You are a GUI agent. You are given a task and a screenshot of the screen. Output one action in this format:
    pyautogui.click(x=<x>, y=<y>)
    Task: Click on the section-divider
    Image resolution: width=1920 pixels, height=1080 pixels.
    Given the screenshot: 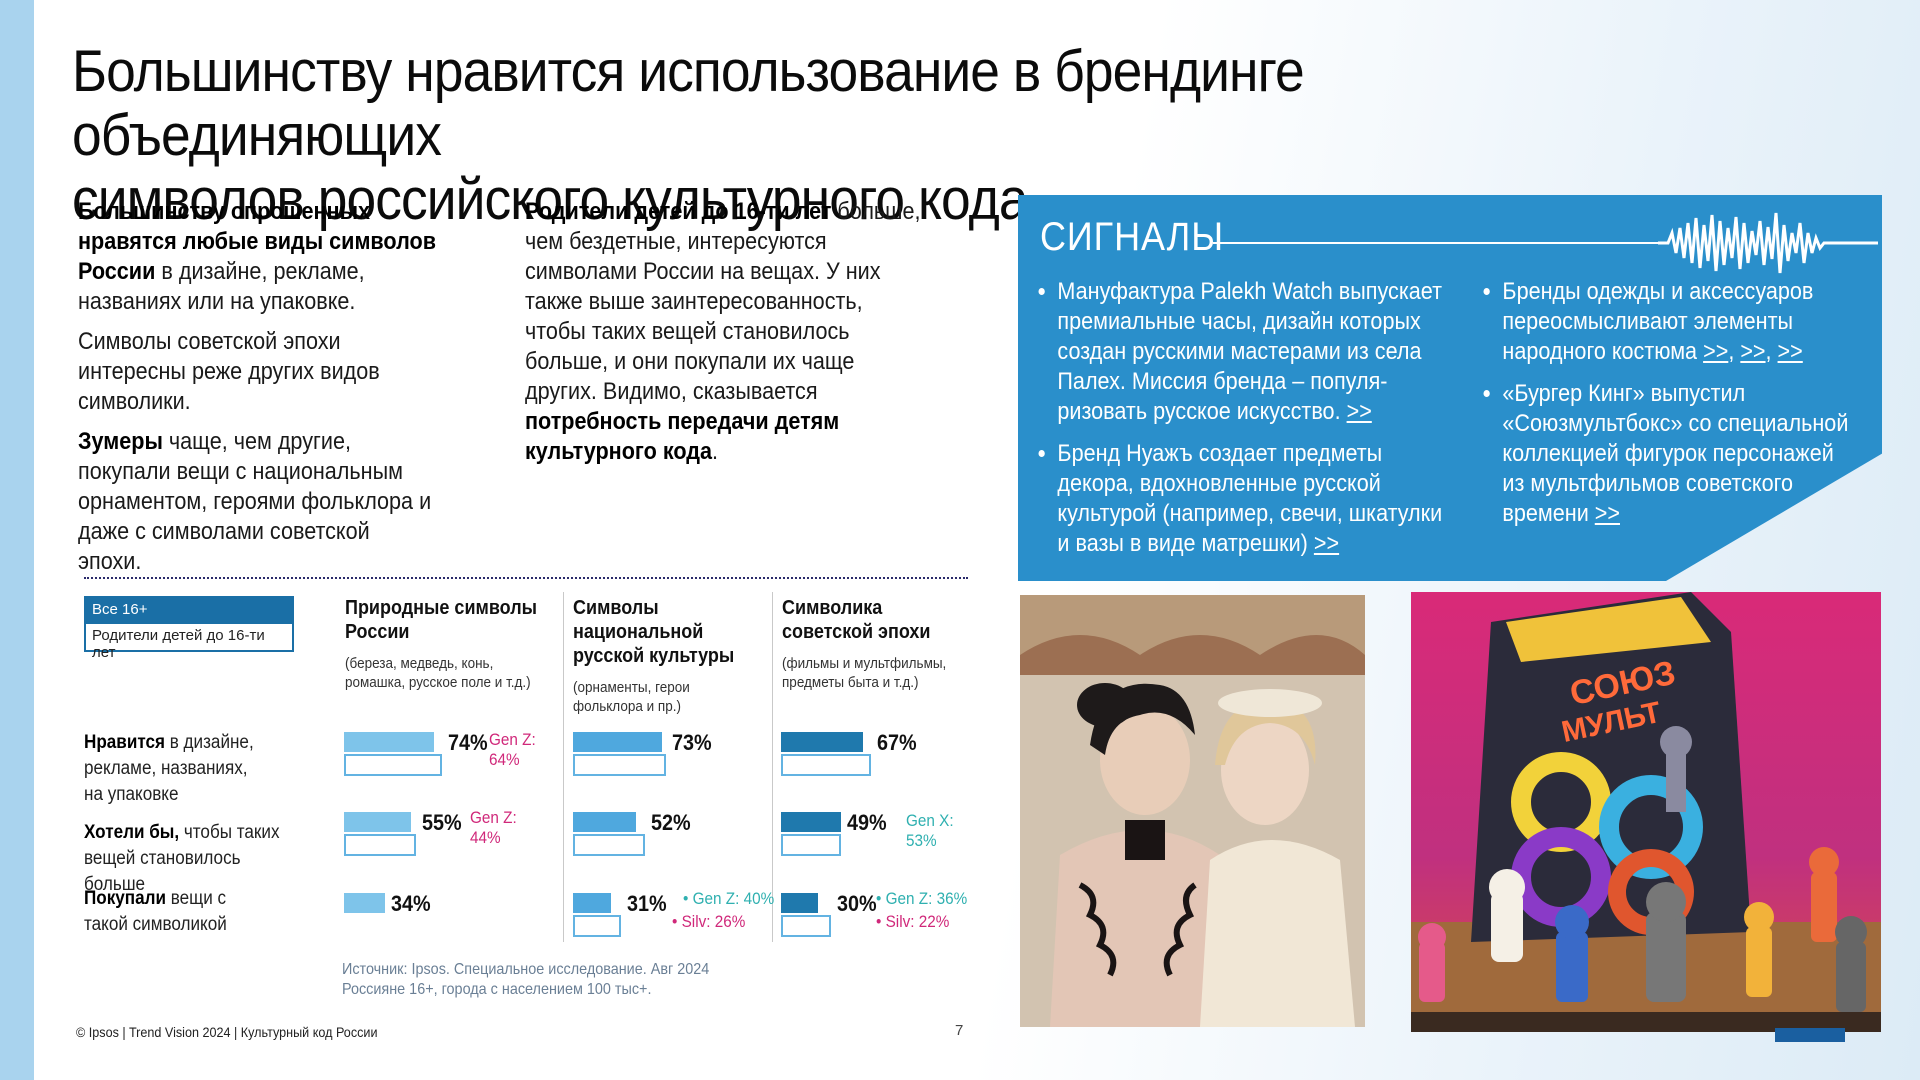 What is the action you would take?
    pyautogui.click(x=526, y=578)
    